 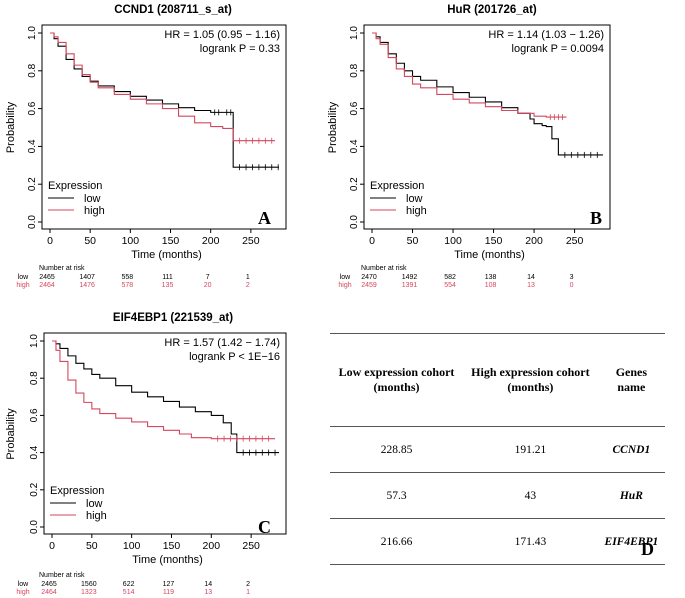 I want to click on y-tick-label: 0.0, so click(x=32, y=222).